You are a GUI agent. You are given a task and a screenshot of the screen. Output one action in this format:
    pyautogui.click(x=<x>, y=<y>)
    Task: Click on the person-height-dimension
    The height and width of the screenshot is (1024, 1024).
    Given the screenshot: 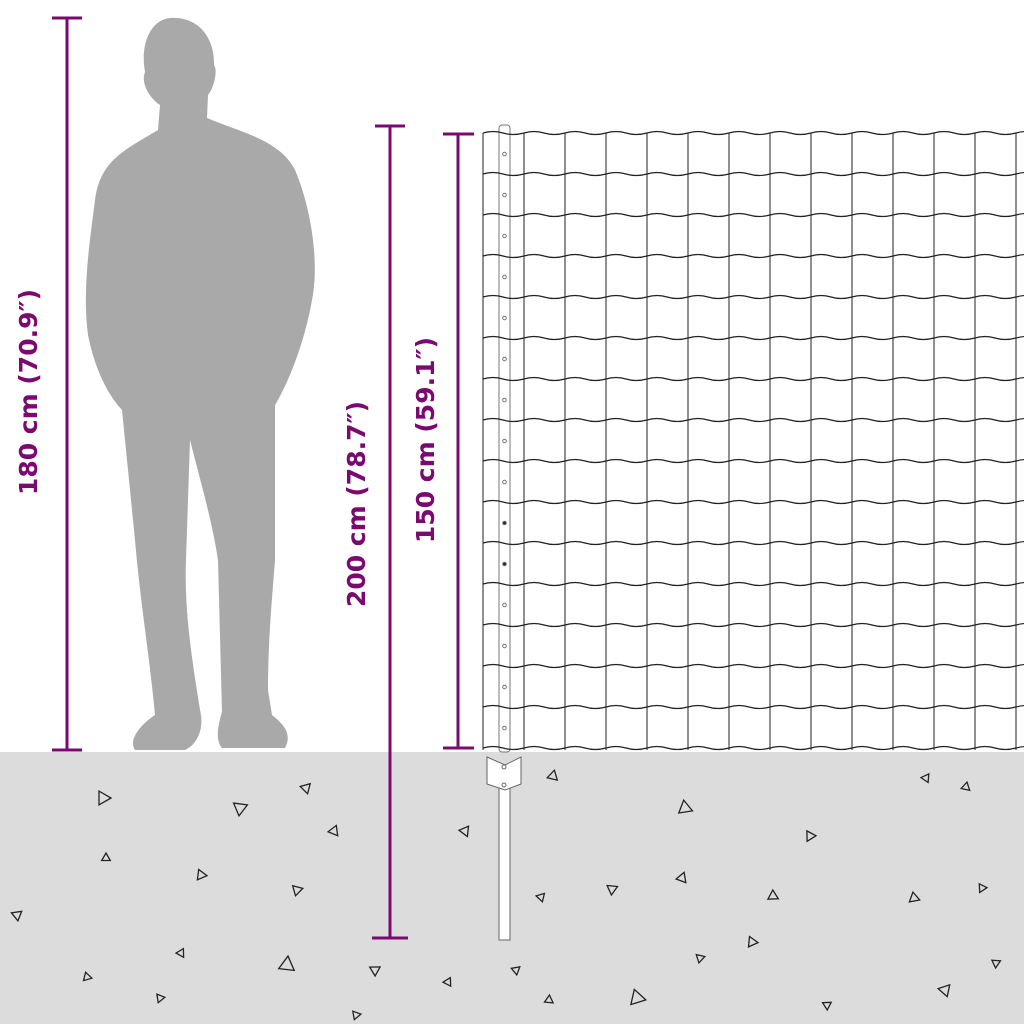 What is the action you would take?
    pyautogui.click(x=67, y=384)
    